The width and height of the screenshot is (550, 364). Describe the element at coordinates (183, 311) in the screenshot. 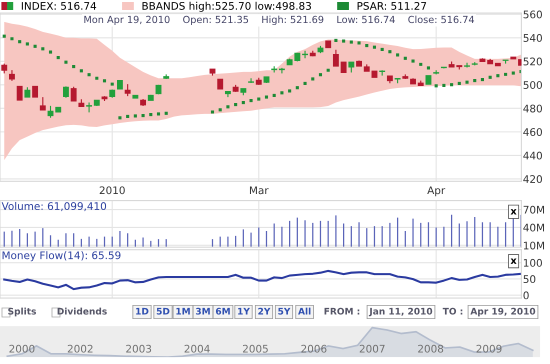

I see `text: 1M` at that location.